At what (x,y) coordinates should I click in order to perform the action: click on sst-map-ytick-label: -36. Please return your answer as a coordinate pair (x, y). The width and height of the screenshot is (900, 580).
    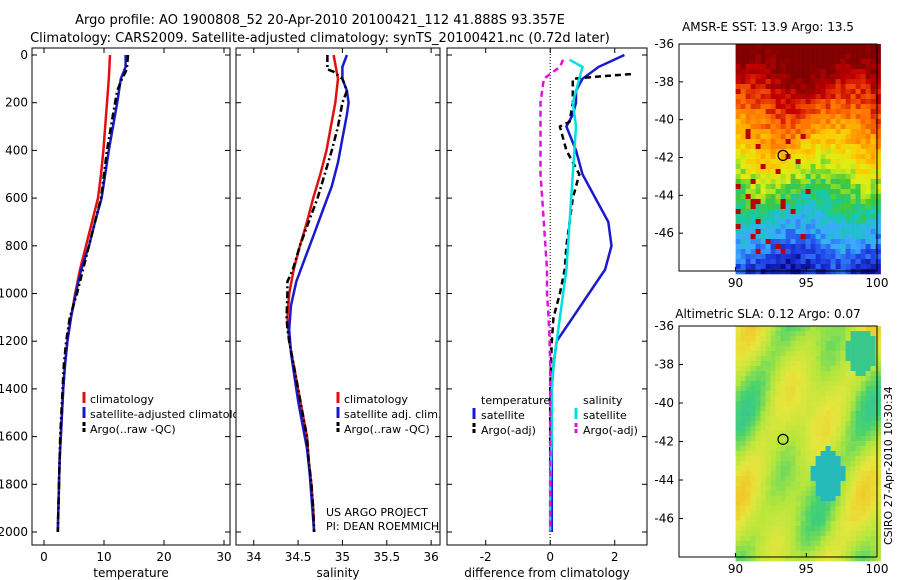
    Looking at the image, I should click on (664, 44).